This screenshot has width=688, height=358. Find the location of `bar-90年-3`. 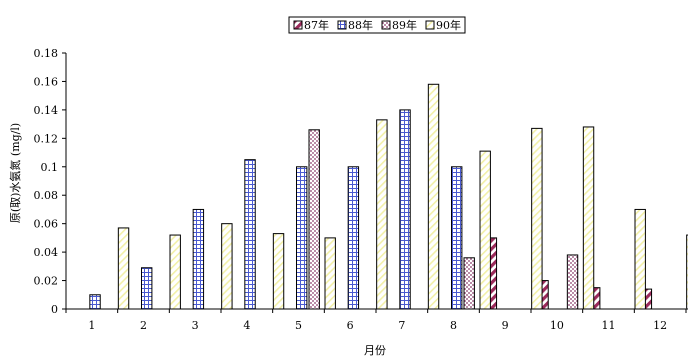

bar-90年-3 is located at coordinates (227, 266).